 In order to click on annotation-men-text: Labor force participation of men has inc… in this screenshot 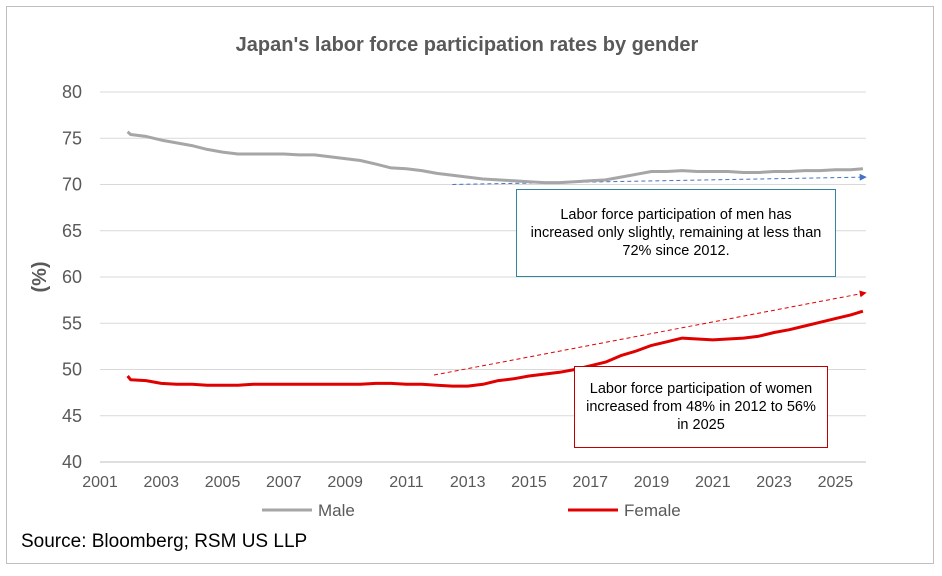, I will do `click(676, 233)`.